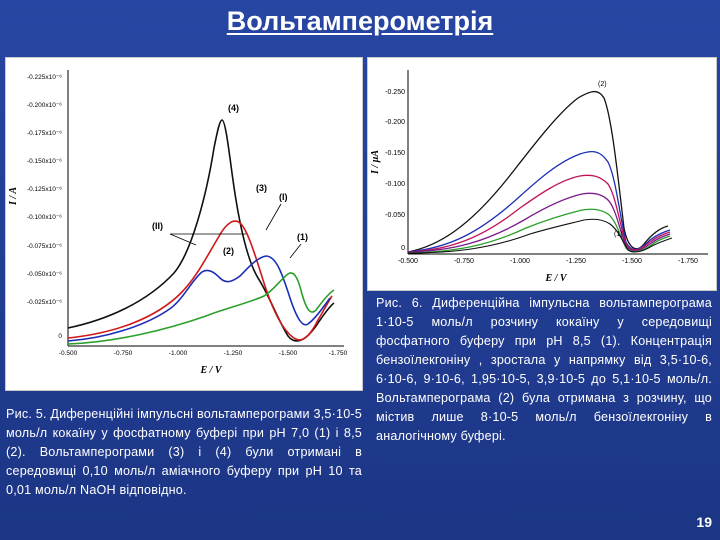  What do you see at coordinates (261, 188) in the screenshot?
I see `curve-label: (3)` at bounding box center [261, 188].